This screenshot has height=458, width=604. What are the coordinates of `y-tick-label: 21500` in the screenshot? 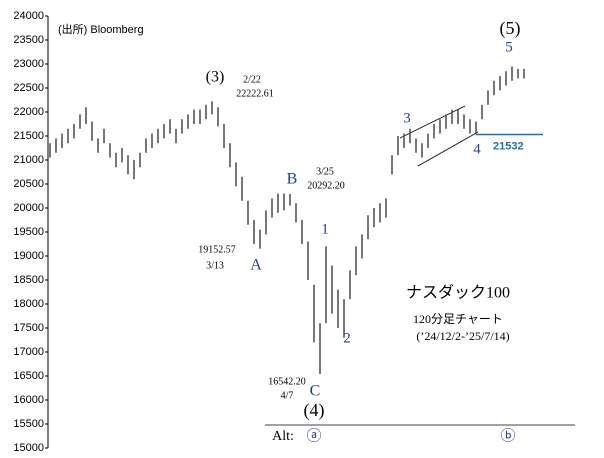 It's located at (28, 136).